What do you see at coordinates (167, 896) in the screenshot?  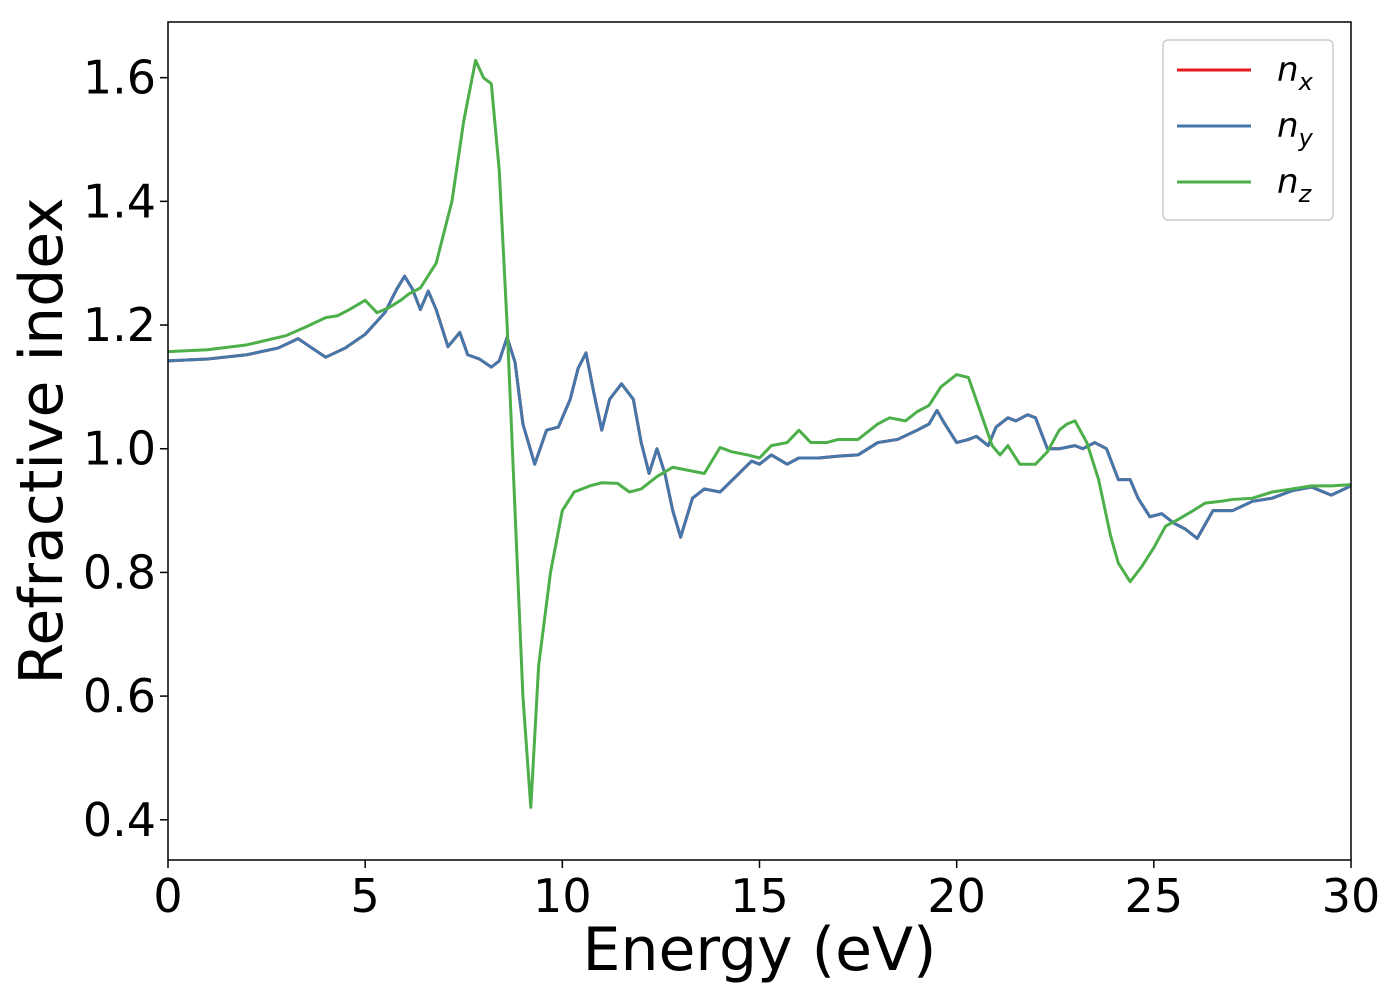 I see `x-tick-label: 0` at bounding box center [167, 896].